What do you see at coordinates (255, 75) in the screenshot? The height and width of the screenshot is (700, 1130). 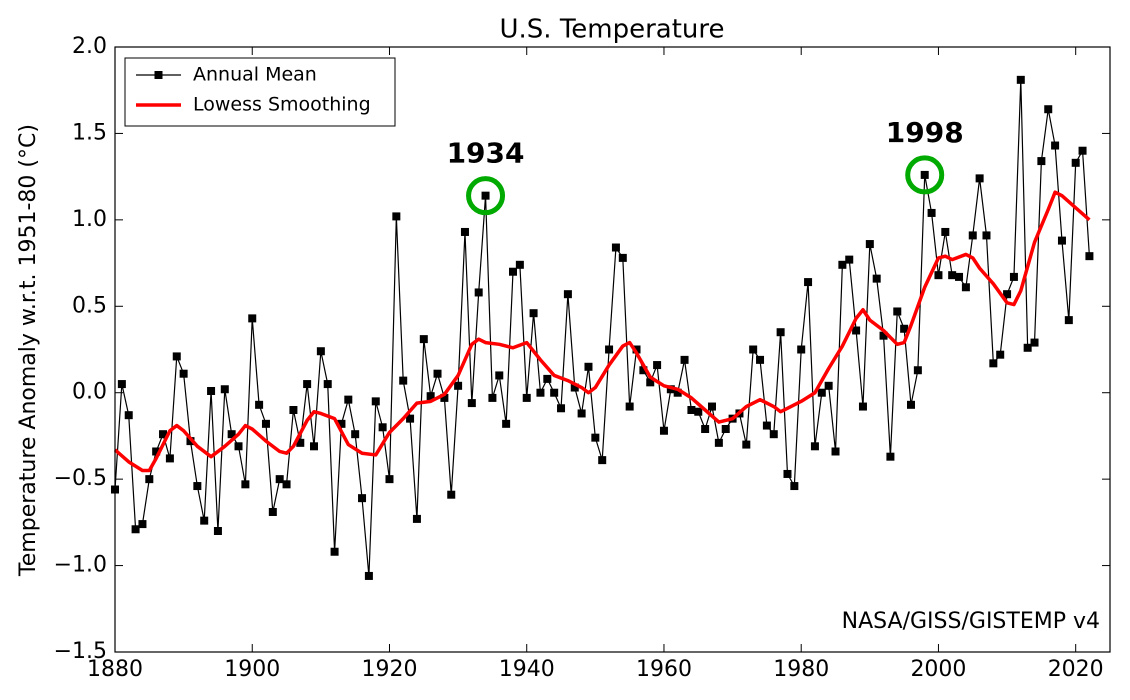 I see `legend-label: Annual Mean` at bounding box center [255, 75].